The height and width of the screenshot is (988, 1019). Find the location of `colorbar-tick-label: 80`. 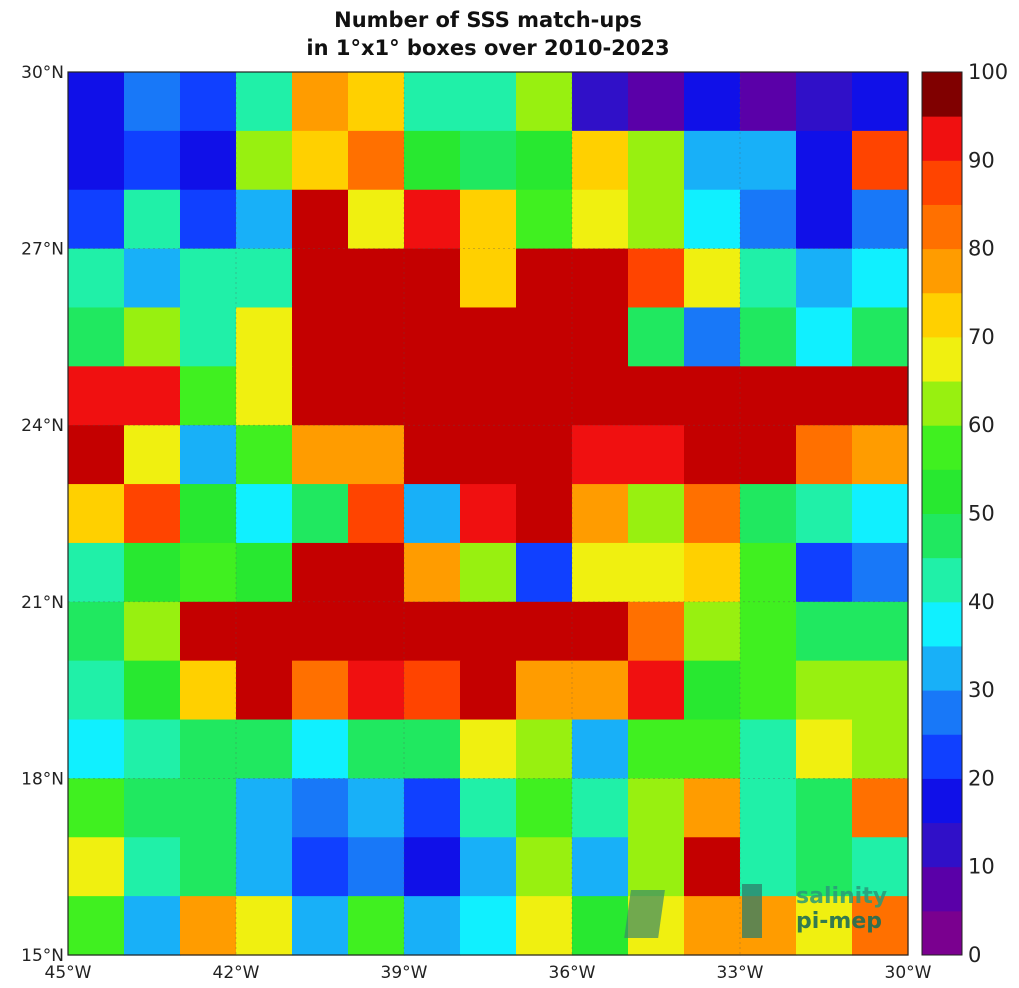

colorbar-tick-label: 80 is located at coordinates (981, 249).